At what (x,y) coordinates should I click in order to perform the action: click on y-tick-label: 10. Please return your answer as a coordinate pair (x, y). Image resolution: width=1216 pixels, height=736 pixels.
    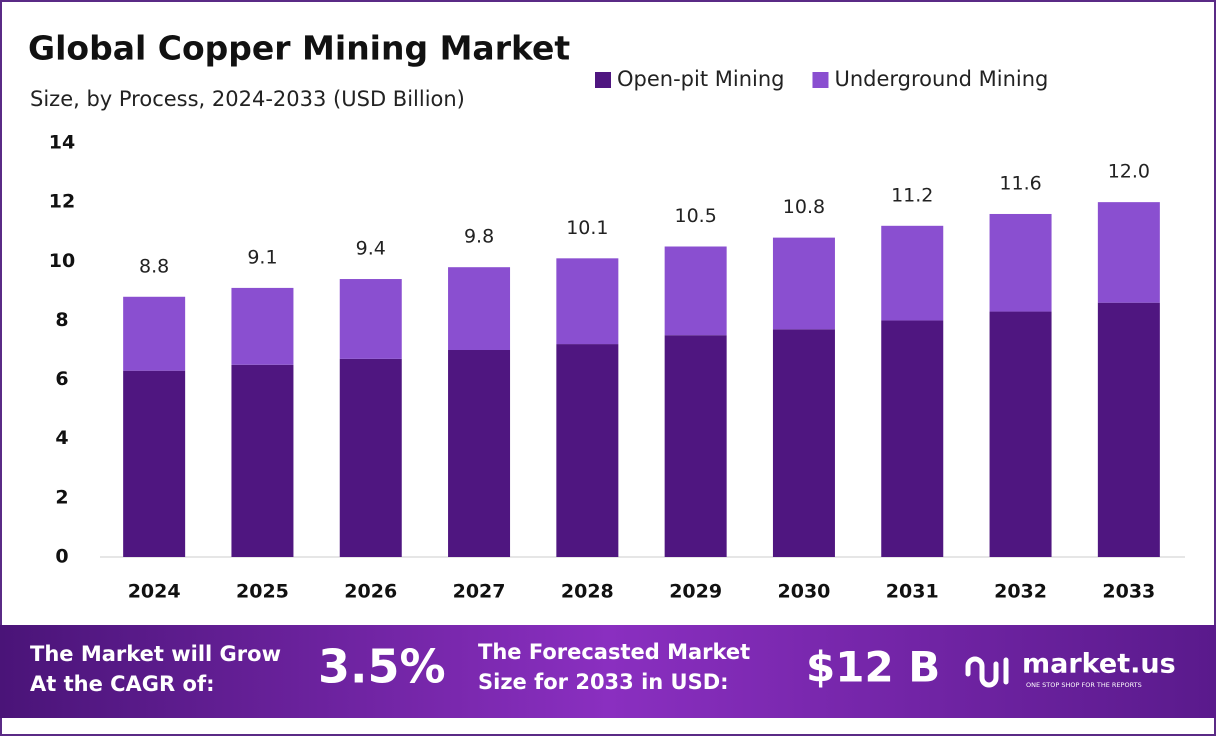
    Looking at the image, I should click on (62, 261).